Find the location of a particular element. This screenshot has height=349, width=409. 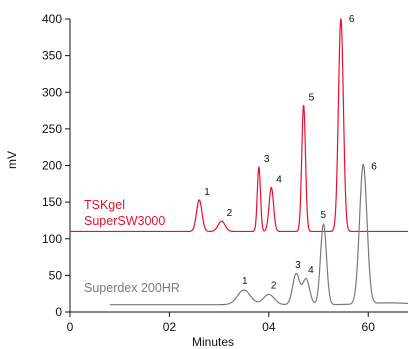

y-tick-label: 100 is located at coordinates (52, 239).